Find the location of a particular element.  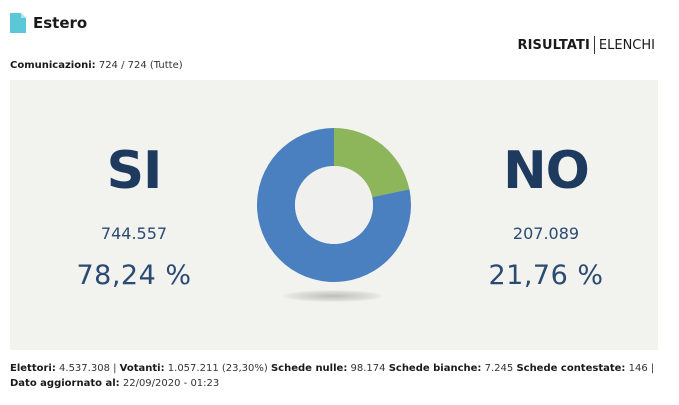

elettori-value: 4.537.308 is located at coordinates (84, 368).